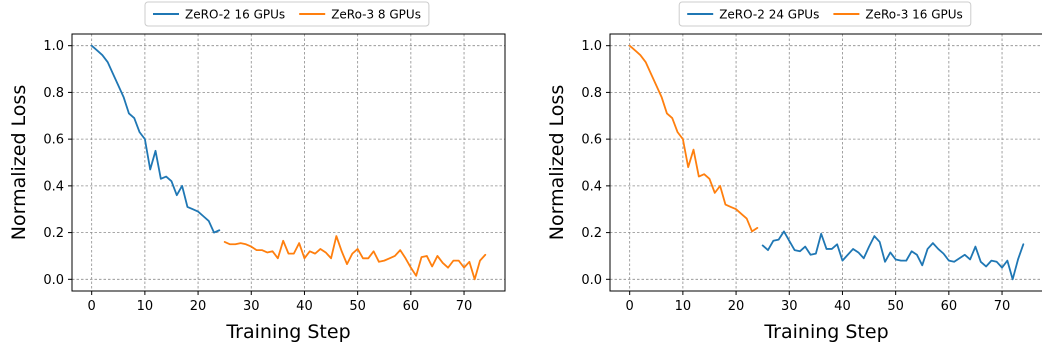 This screenshot has height=350, width=1042. Describe the element at coordinates (376, 15) in the screenshot. I see `legend-label: ZeRo-3 8 GPUs` at that location.